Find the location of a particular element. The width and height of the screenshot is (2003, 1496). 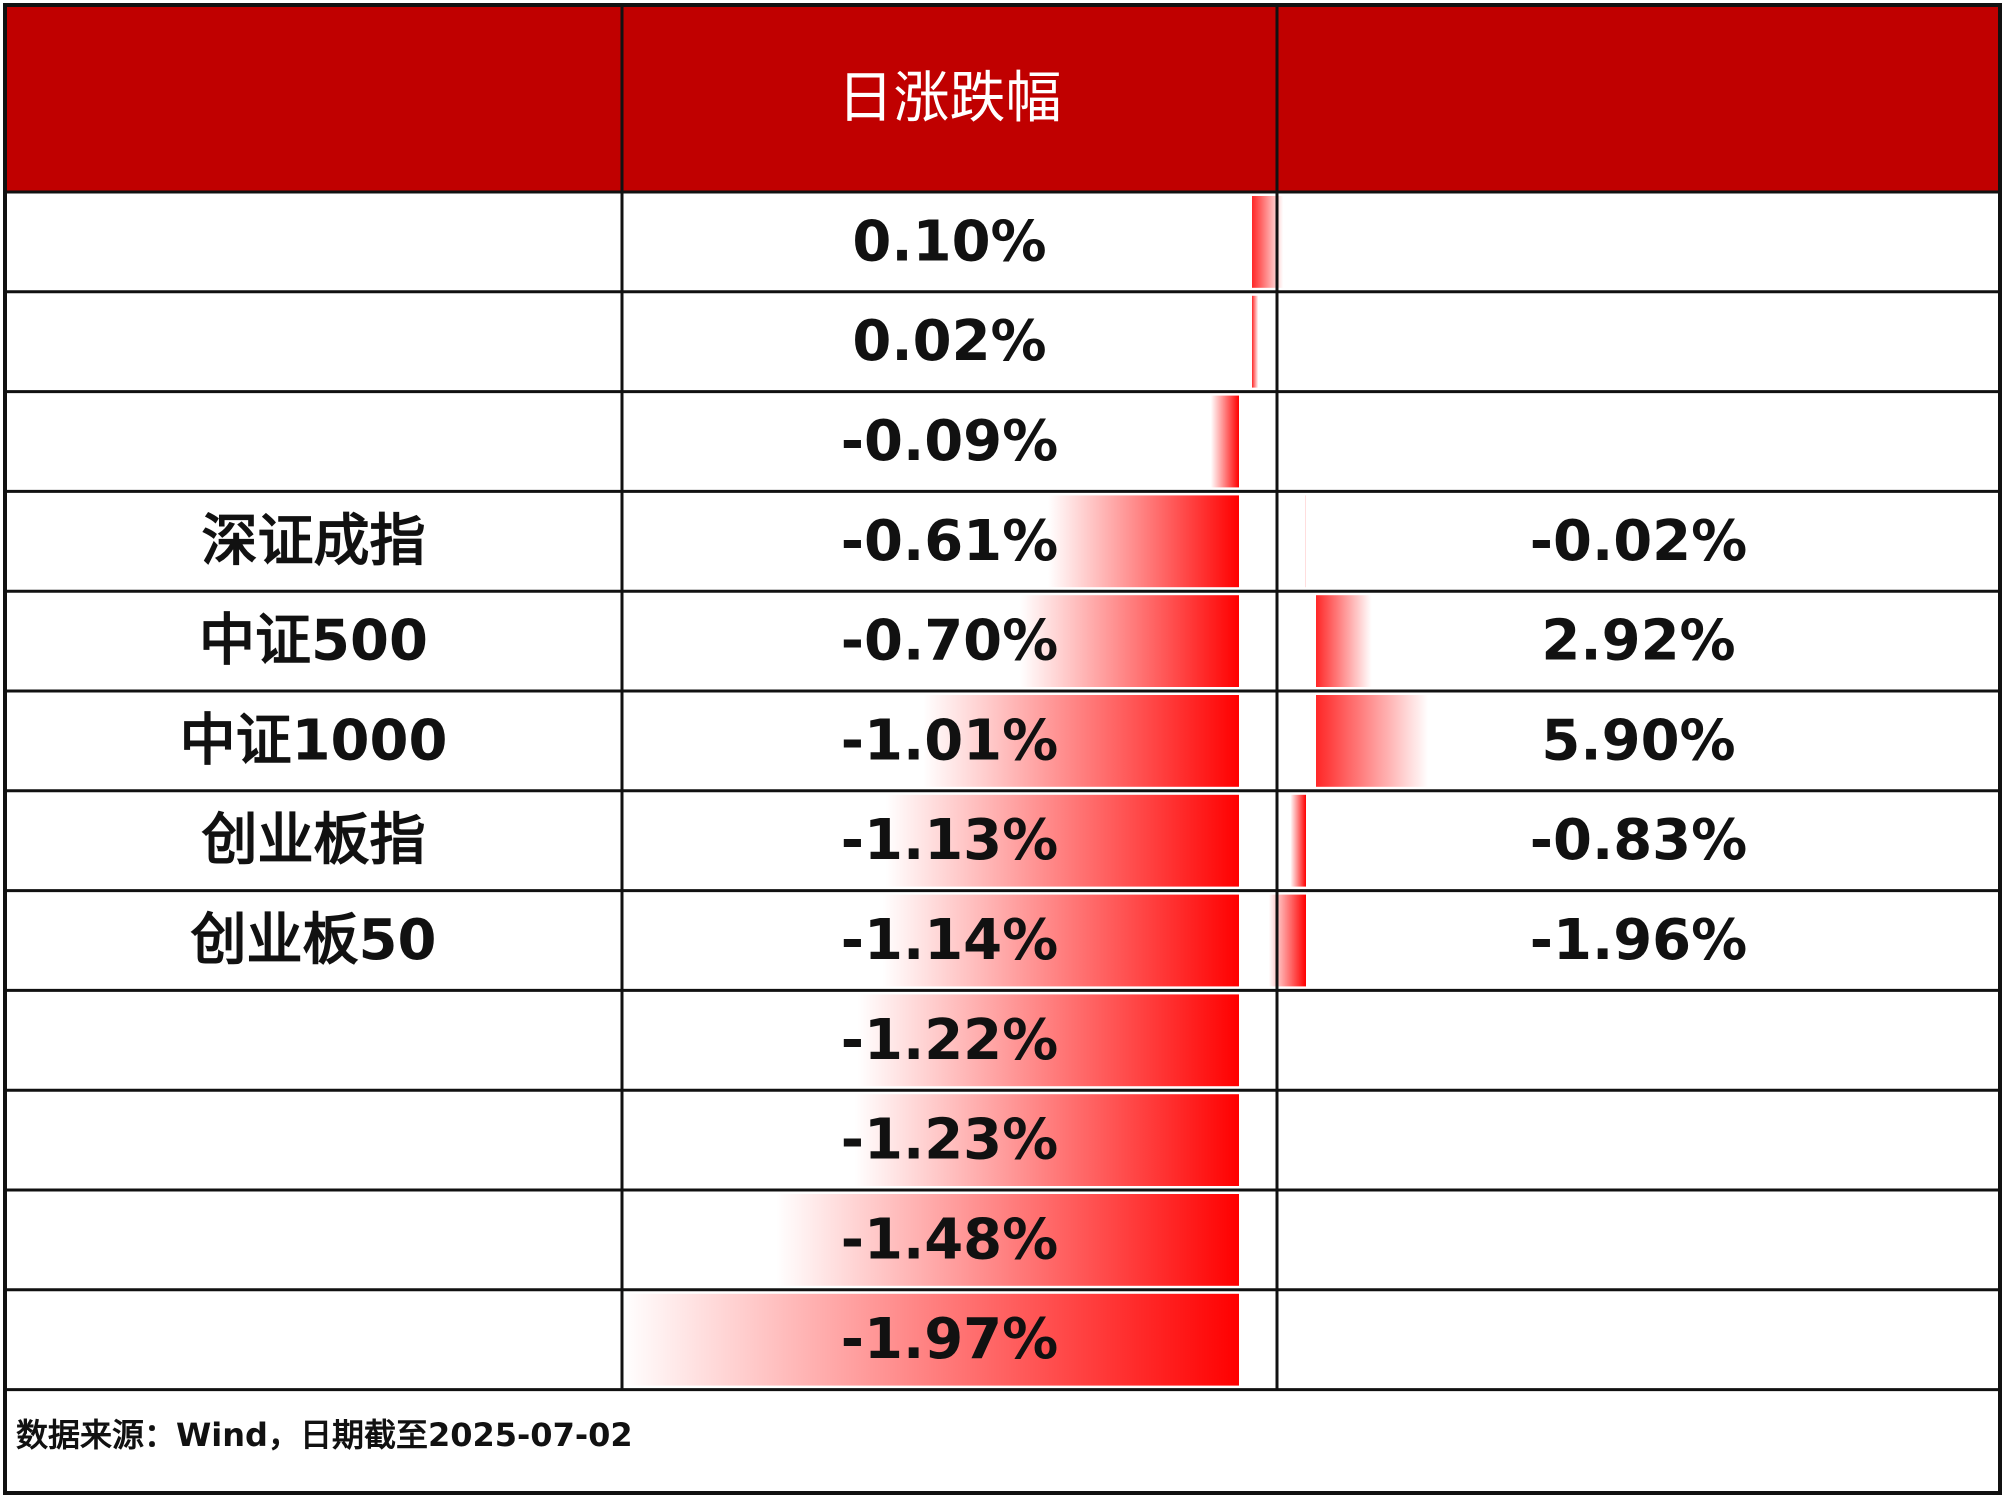

daily-change: -0.70% is located at coordinates (950, 641).